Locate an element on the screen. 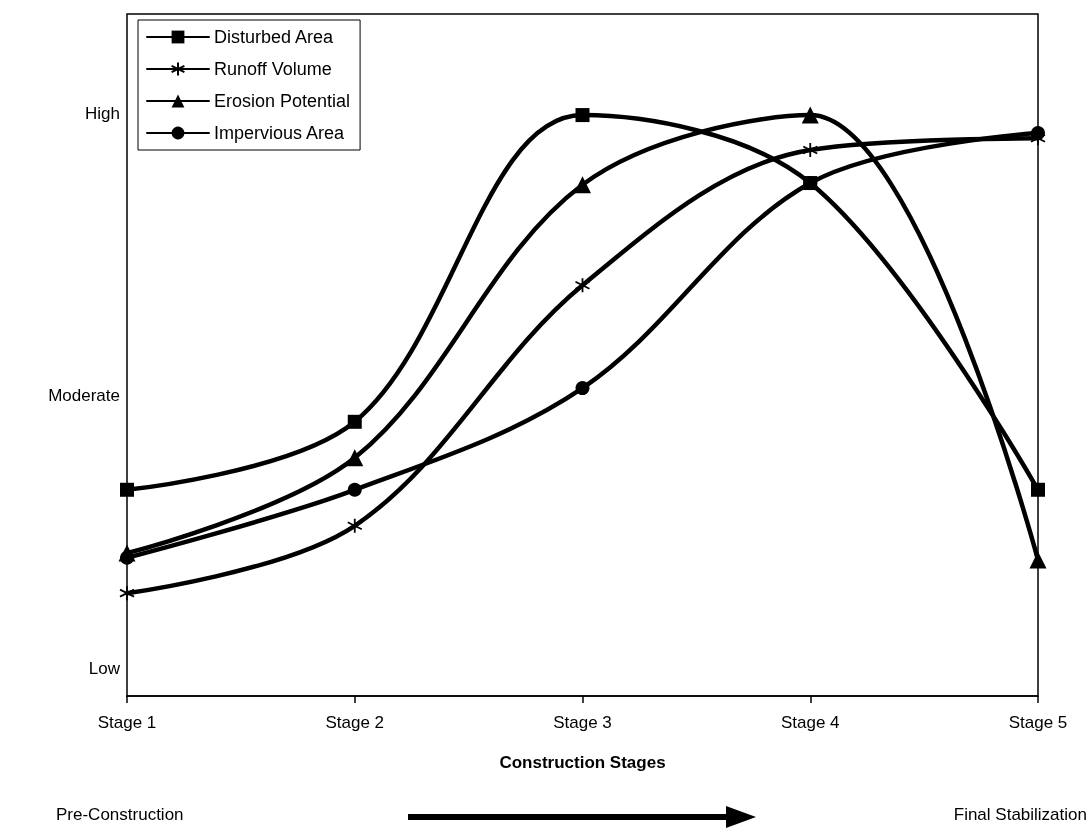 Image resolution: width=1087 pixels, height=828 pixels. x-tick-label: Stage 2 is located at coordinates (355, 722).